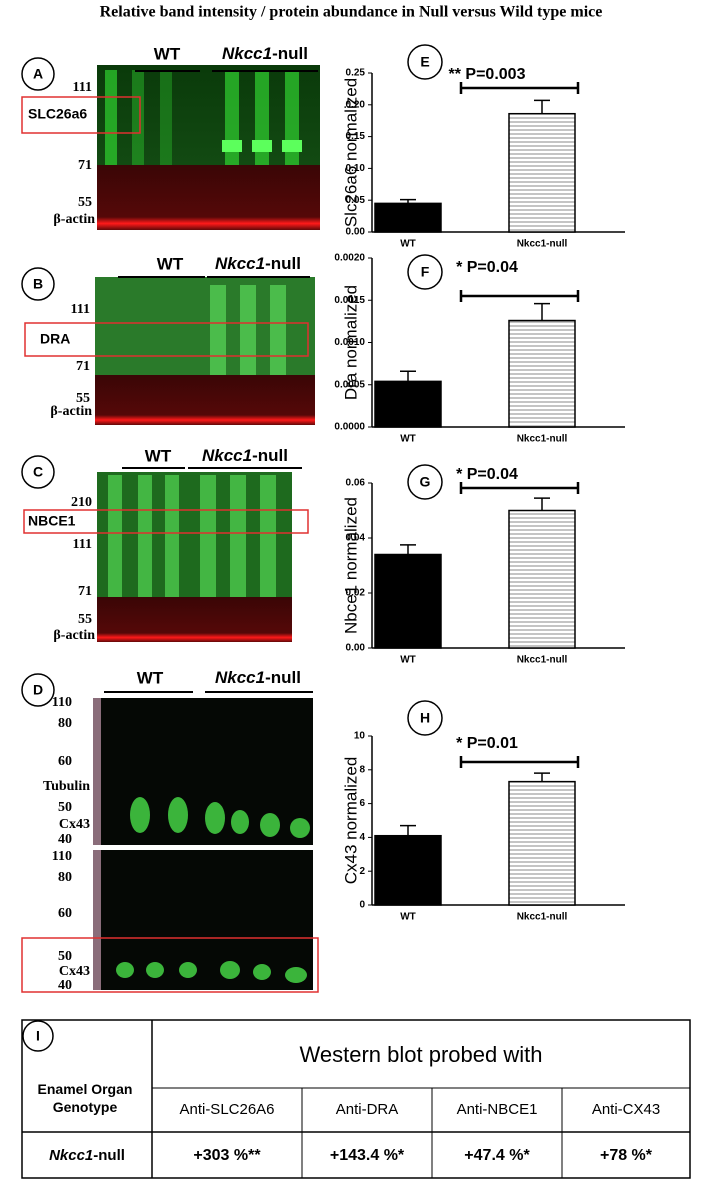  What do you see at coordinates (52, 521) in the screenshot?
I see `target-label: NBCE1` at bounding box center [52, 521].